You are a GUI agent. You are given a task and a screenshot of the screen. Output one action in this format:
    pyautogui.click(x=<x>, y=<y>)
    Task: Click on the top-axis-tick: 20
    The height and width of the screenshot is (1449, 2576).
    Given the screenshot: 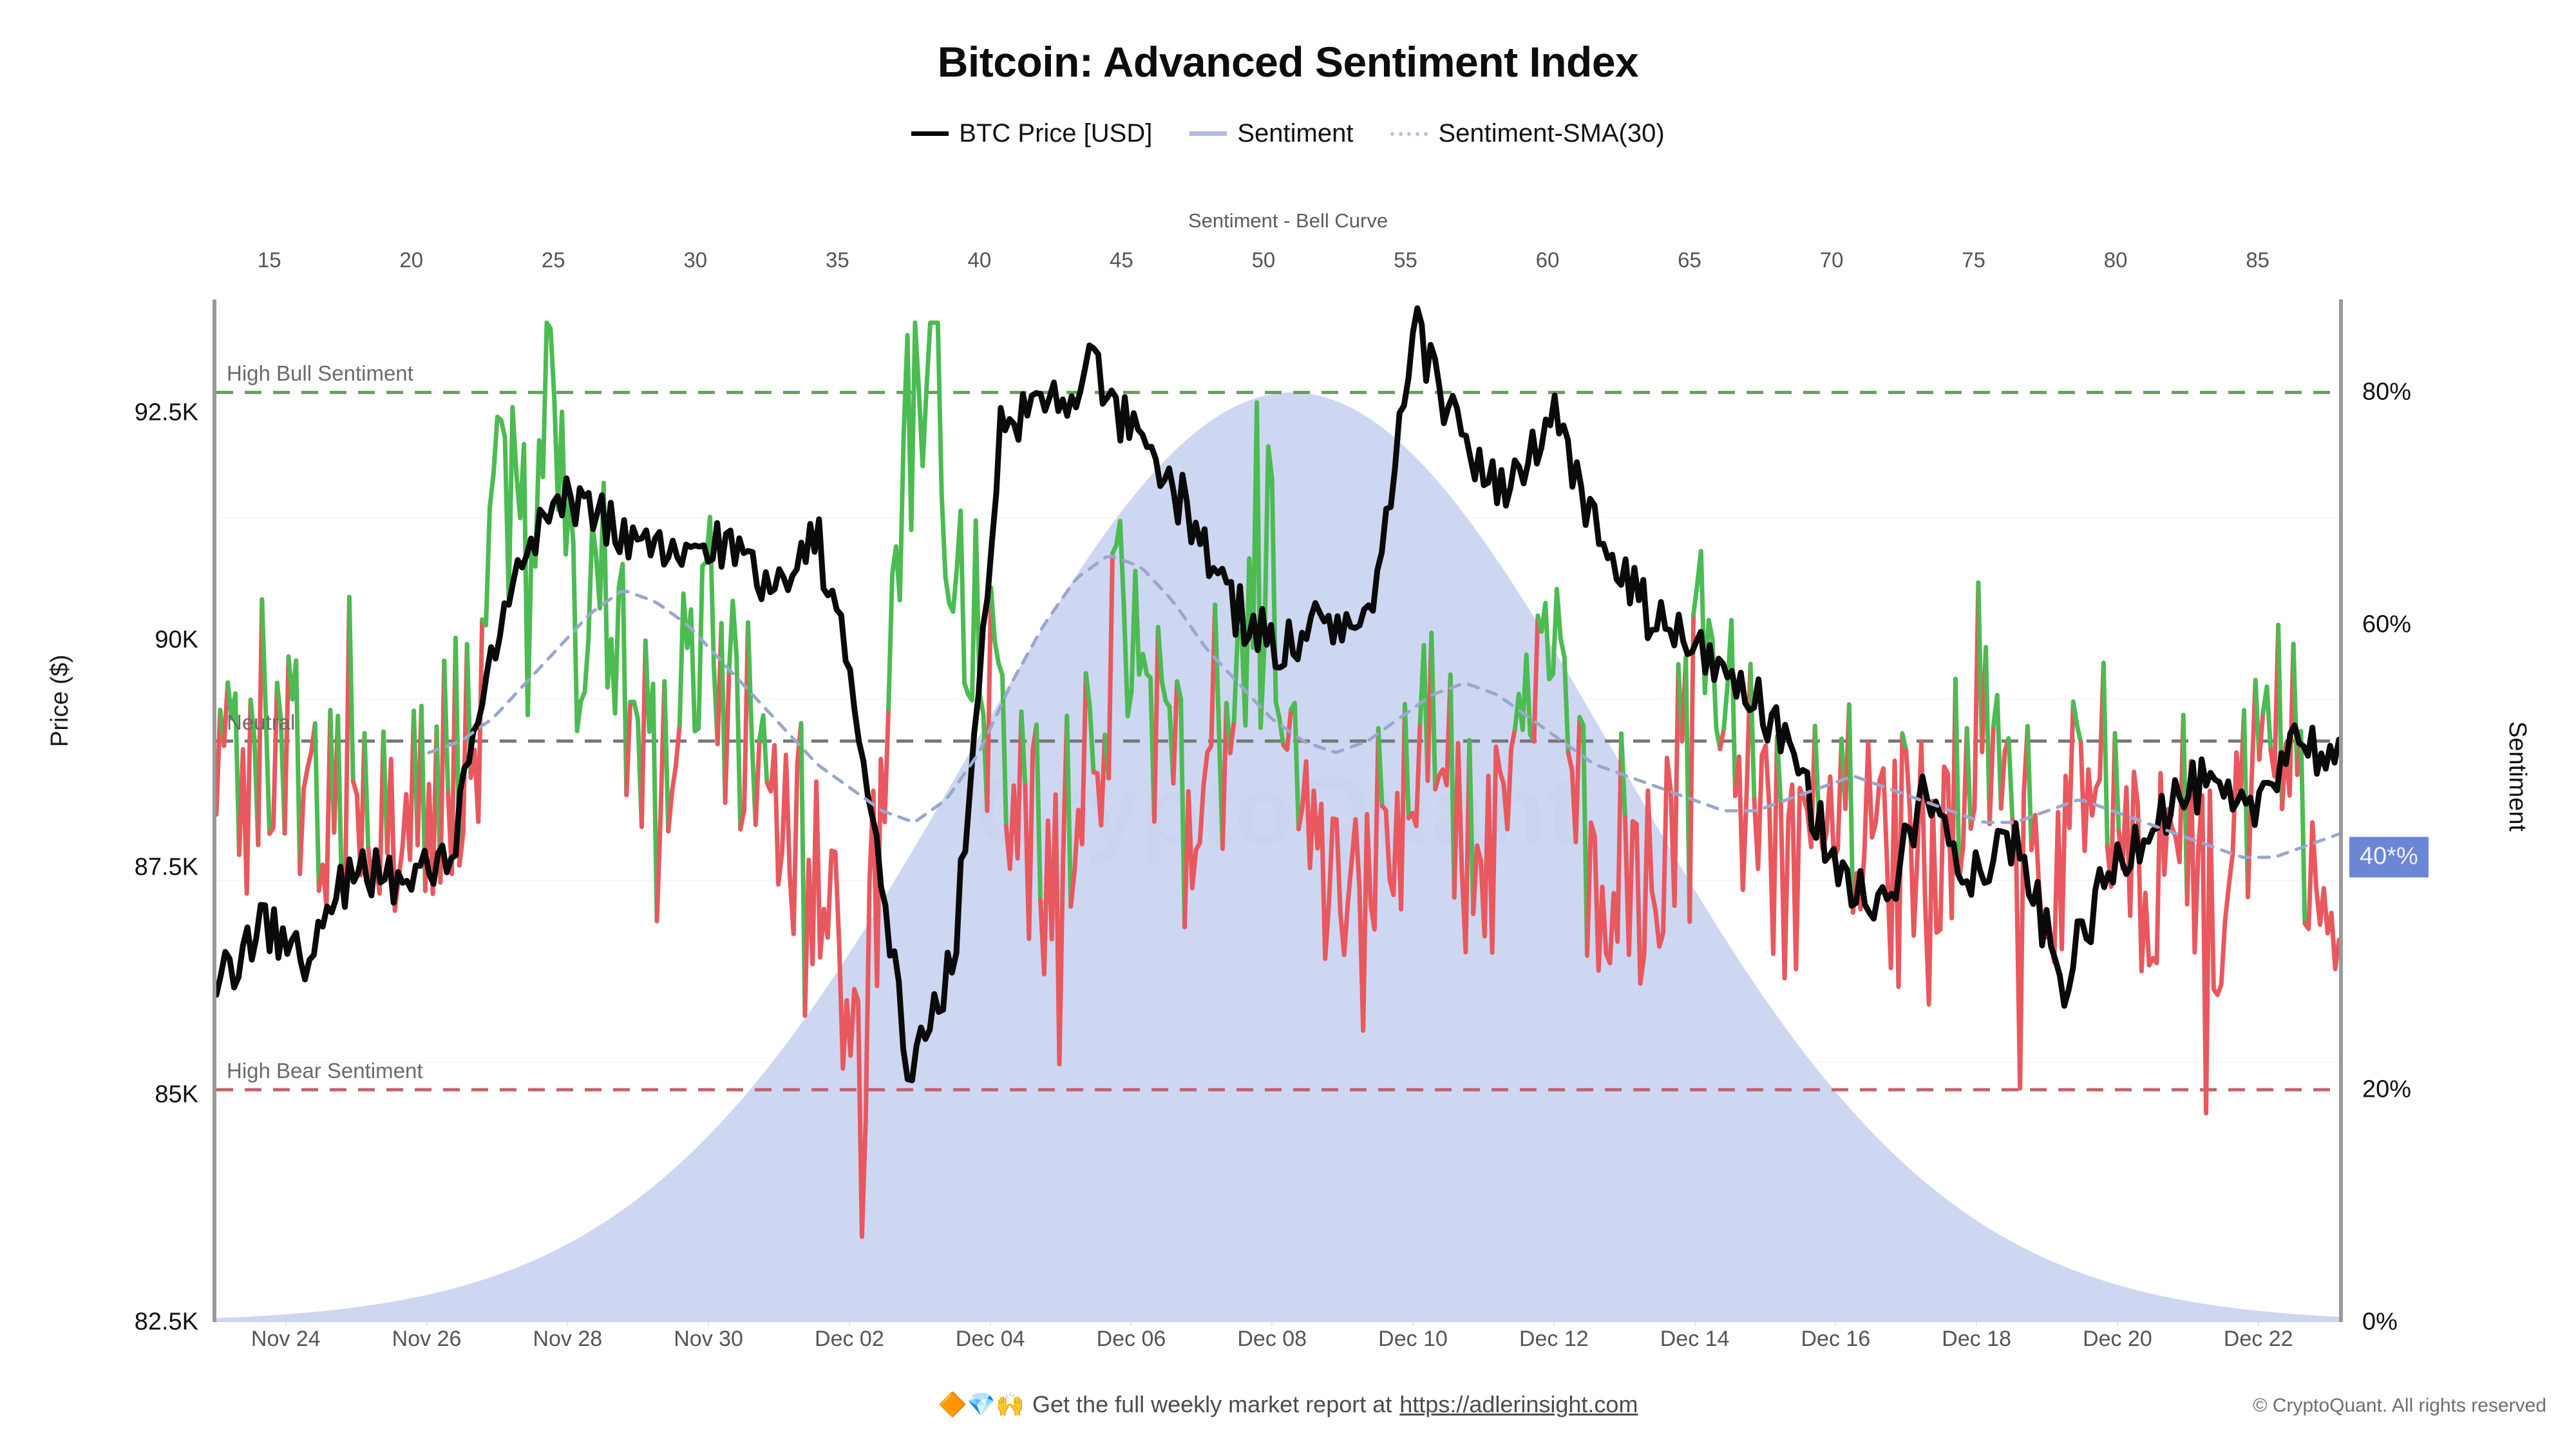 What is the action you would take?
    pyautogui.click(x=412, y=260)
    